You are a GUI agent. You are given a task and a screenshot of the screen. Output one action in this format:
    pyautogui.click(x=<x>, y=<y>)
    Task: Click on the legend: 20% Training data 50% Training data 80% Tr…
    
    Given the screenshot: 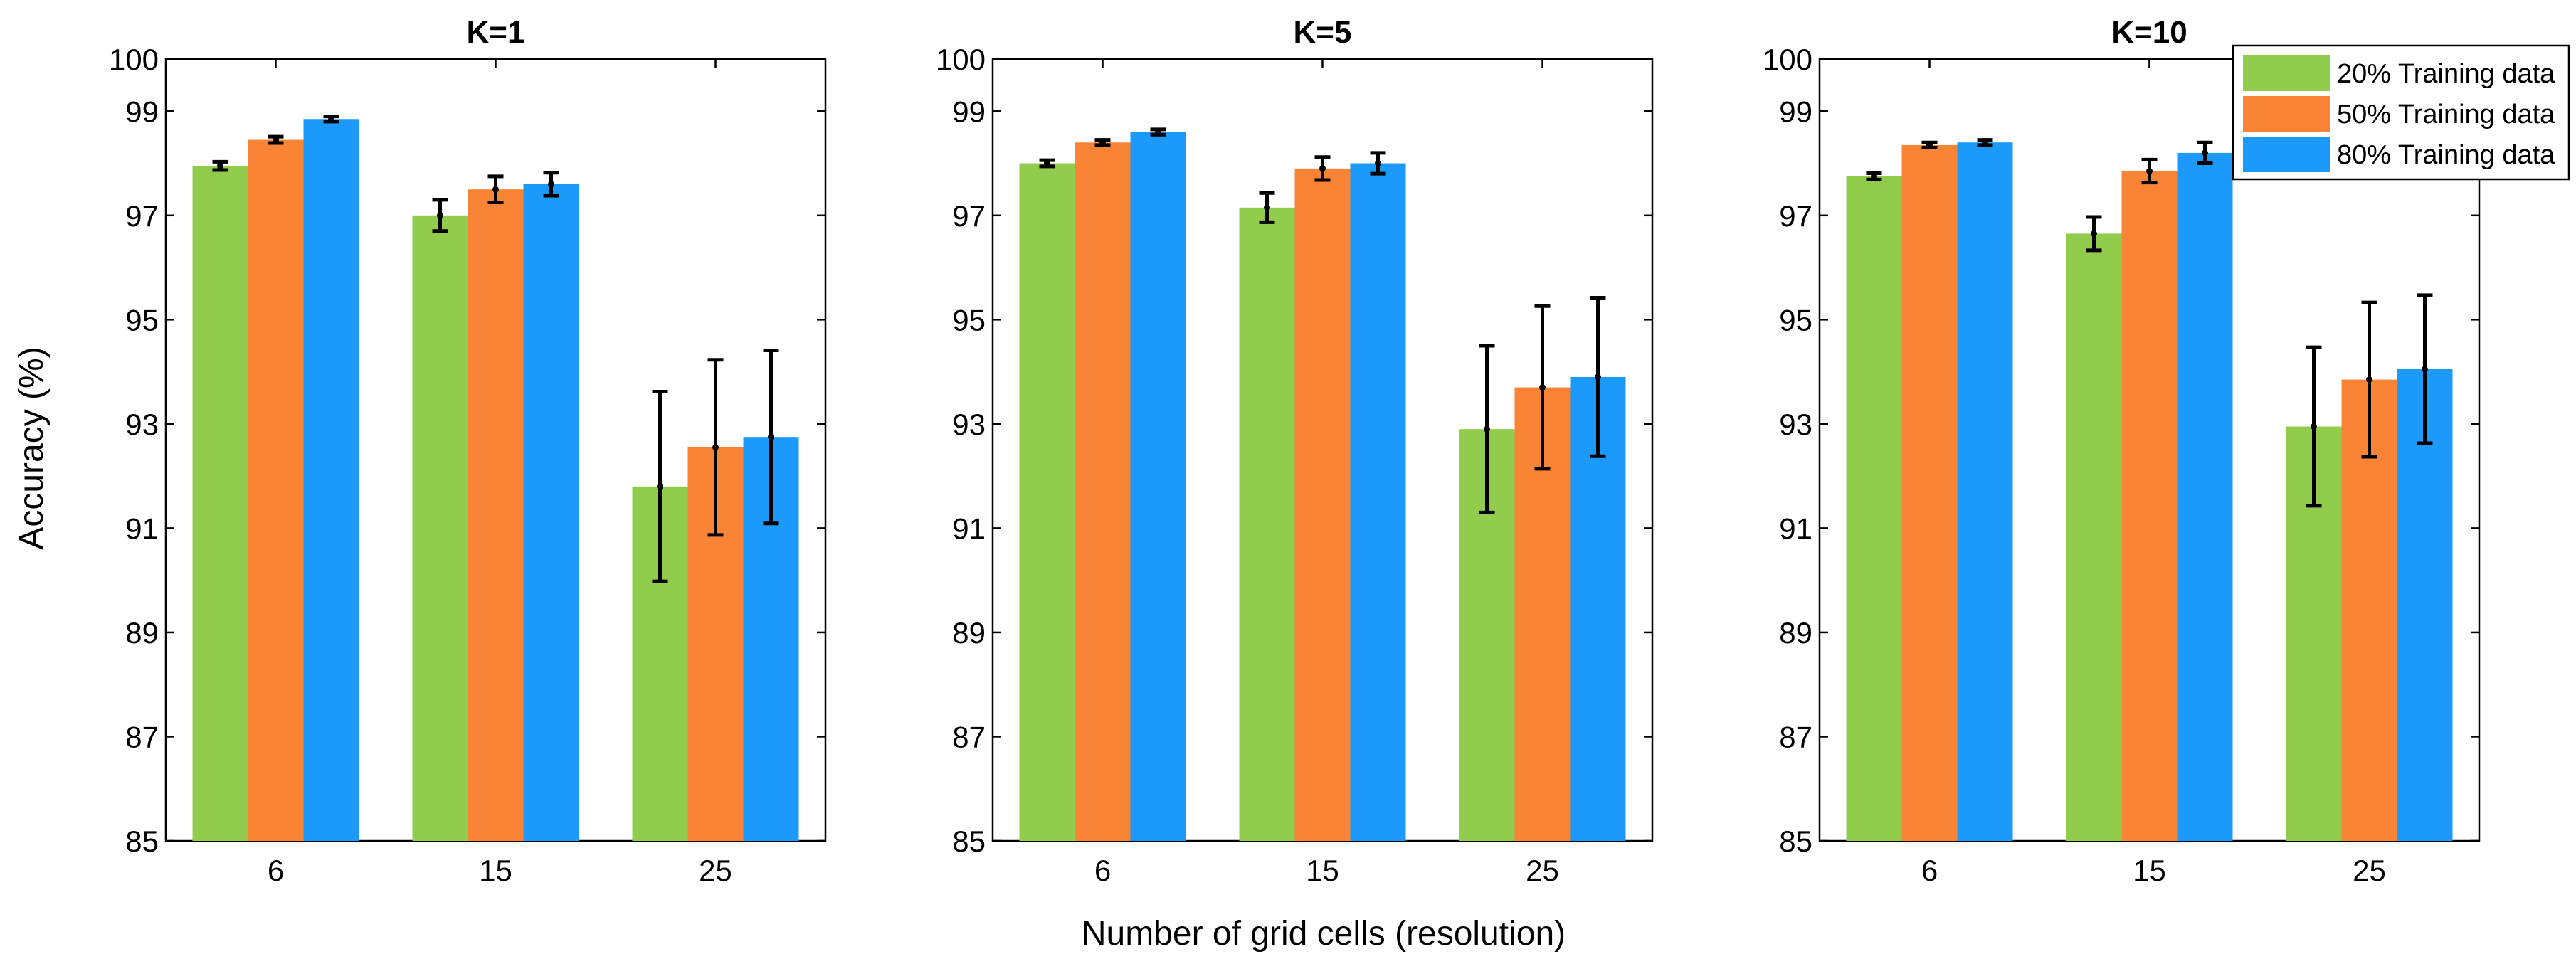 What is the action you would take?
    pyautogui.click(x=2401, y=113)
    